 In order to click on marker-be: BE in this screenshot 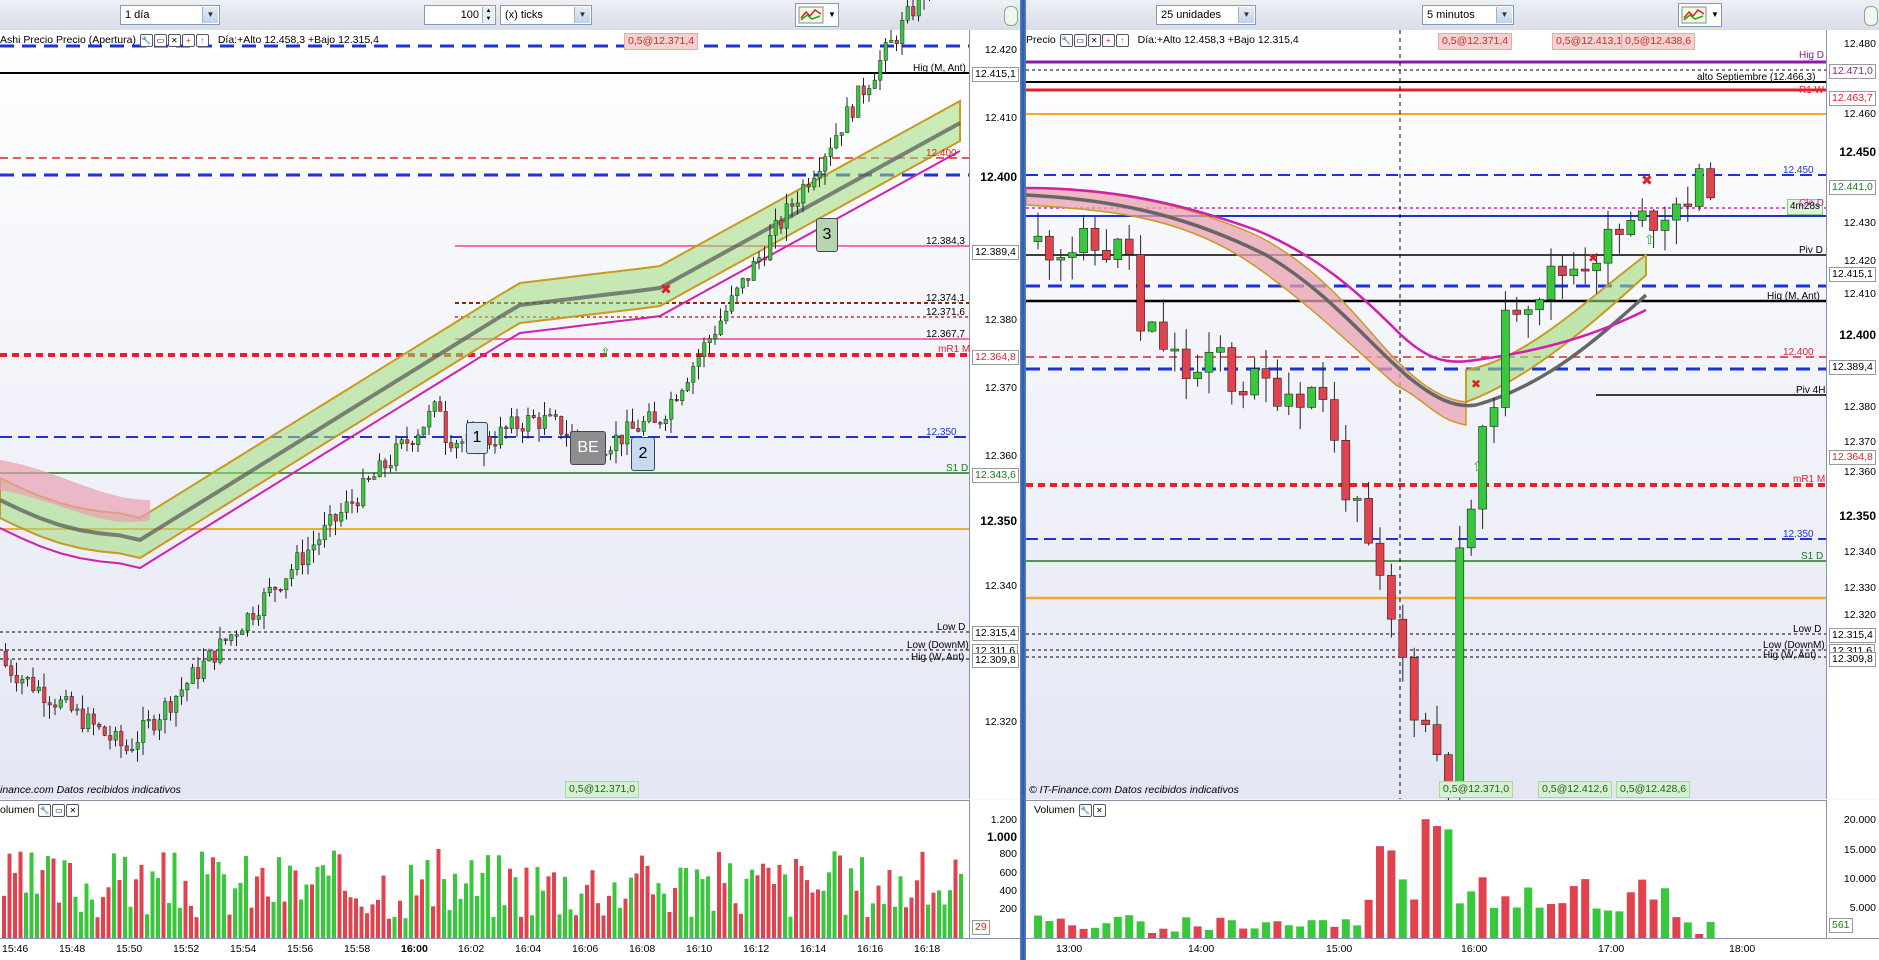, I will do `click(588, 448)`.